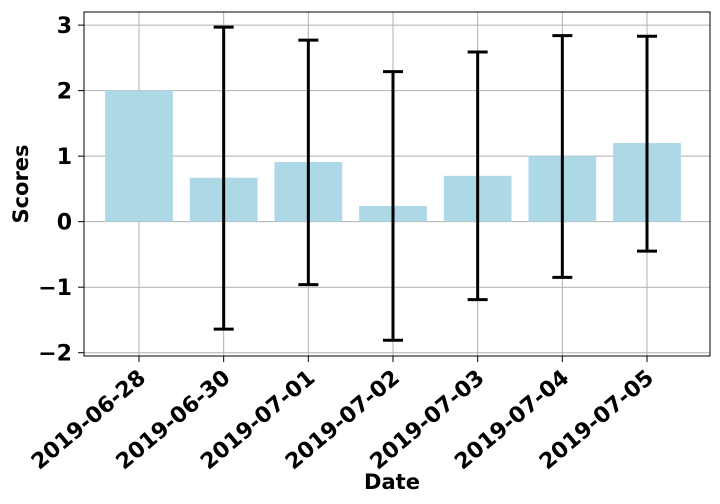 The height and width of the screenshot is (504, 720). Describe the element at coordinates (64, 92) in the screenshot. I see `y-tick-label: 2` at that location.